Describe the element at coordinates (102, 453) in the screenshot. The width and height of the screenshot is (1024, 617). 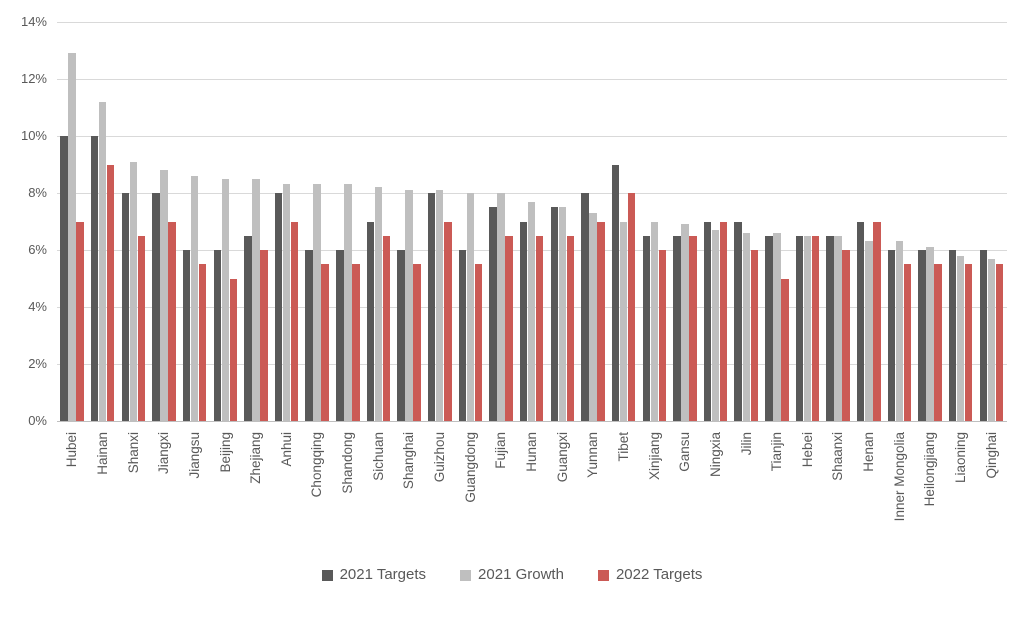
I see `x-category-label: Hainan` at that location.